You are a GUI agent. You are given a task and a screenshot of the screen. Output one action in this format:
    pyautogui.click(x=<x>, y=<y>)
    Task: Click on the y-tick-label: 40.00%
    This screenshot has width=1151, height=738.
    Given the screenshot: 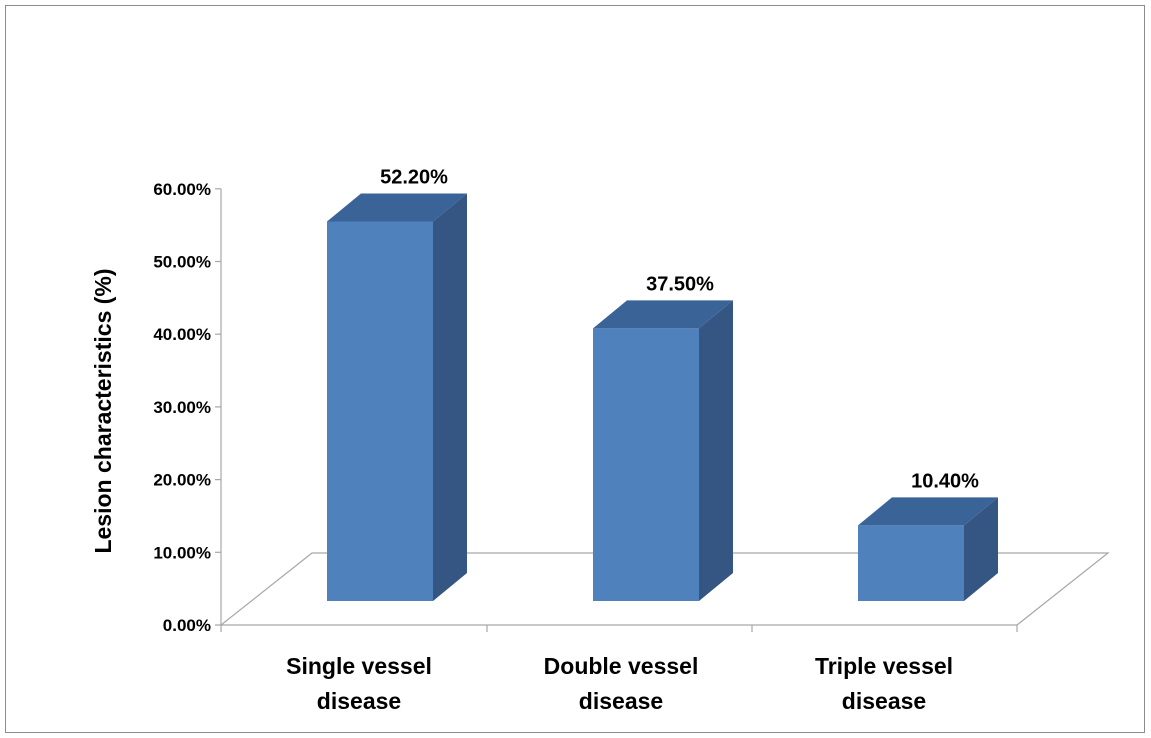 What is the action you would take?
    pyautogui.click(x=182, y=334)
    